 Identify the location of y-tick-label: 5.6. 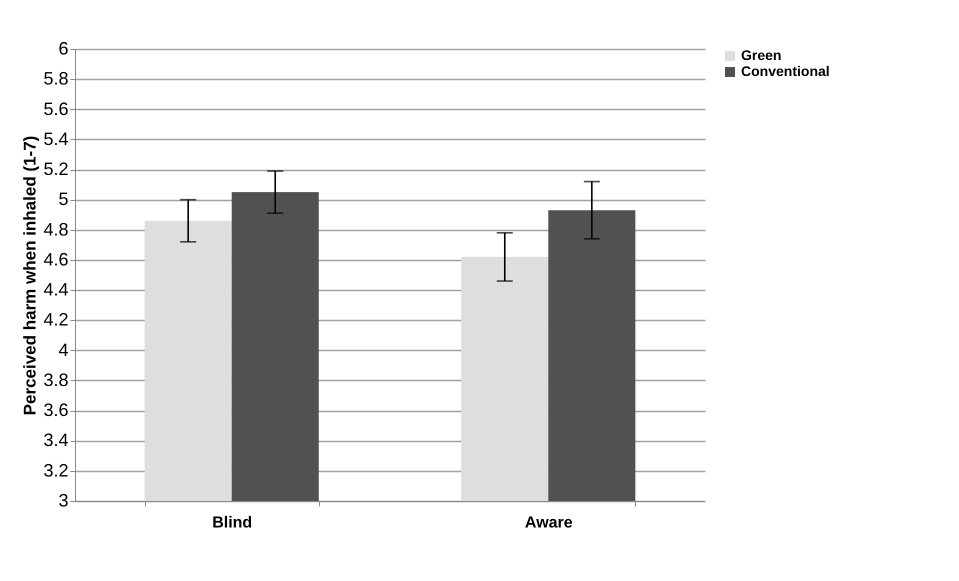
(55, 108).